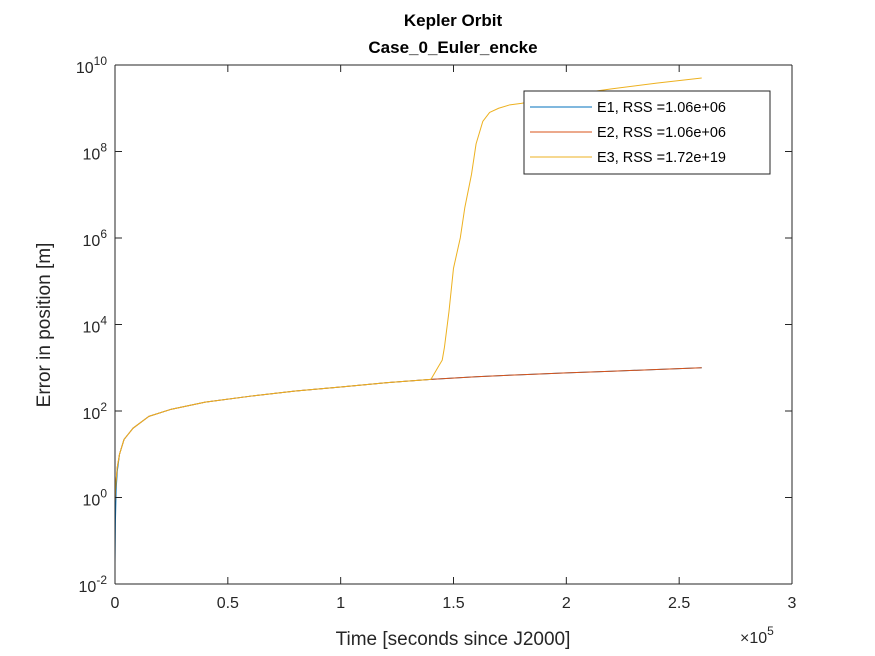 This screenshot has width=875, height=656. Describe the element at coordinates (103, 321) in the screenshot. I see `y-tick-exponent: 4` at that location.